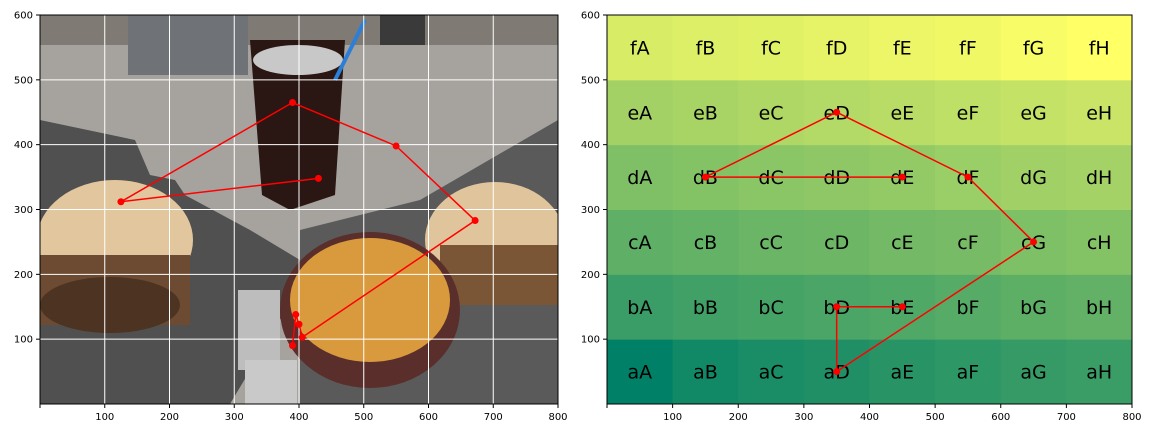 The image size is (1152, 432). What do you see at coordinates (1099, 243) in the screenshot?
I see `cell-label: cH` at bounding box center [1099, 243].